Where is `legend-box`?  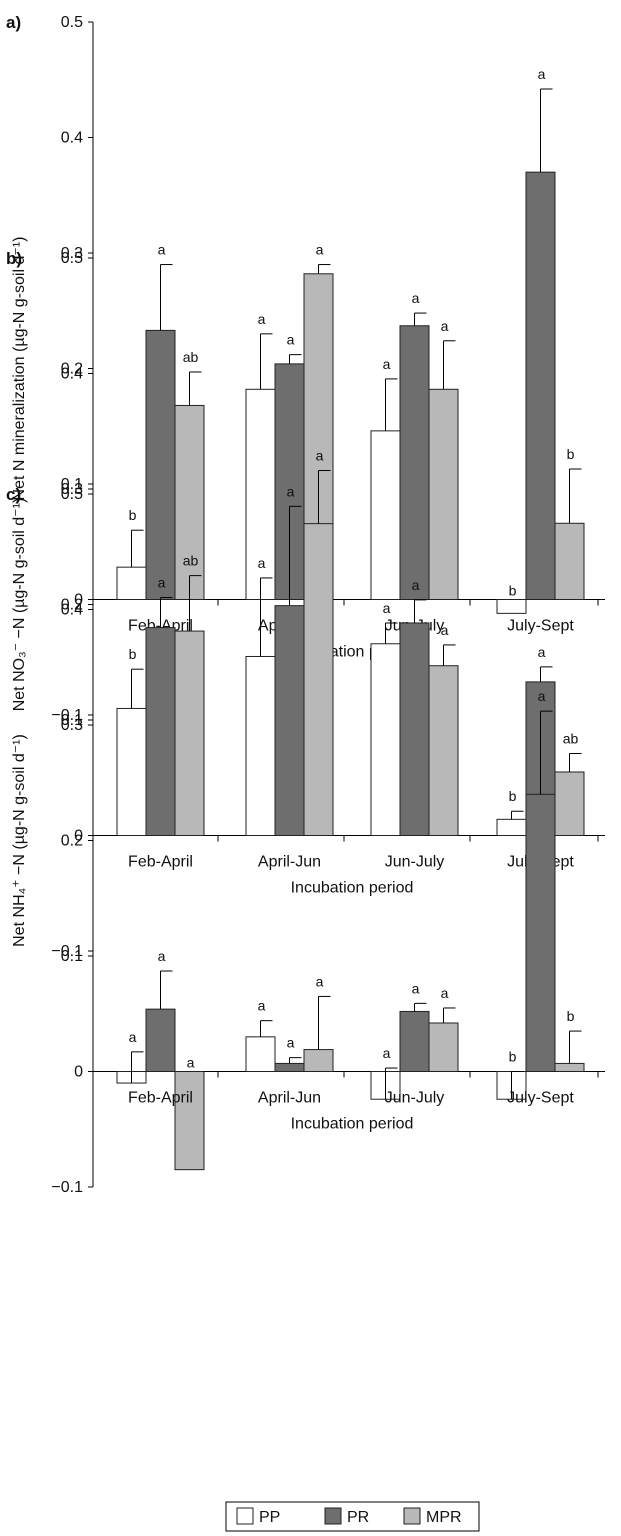 legend-box is located at coordinates (352, 1516).